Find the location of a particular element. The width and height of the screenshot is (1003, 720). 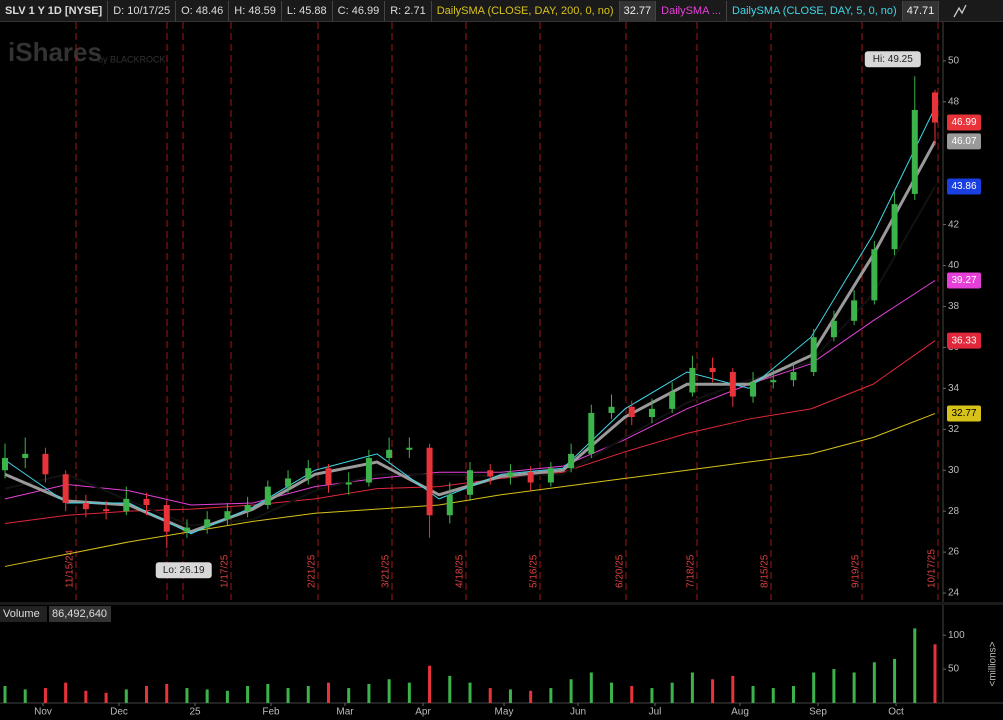

legend-entry: DailySMA (CLOSE, DAY, 200, 0, no) is located at coordinates (526, 10).